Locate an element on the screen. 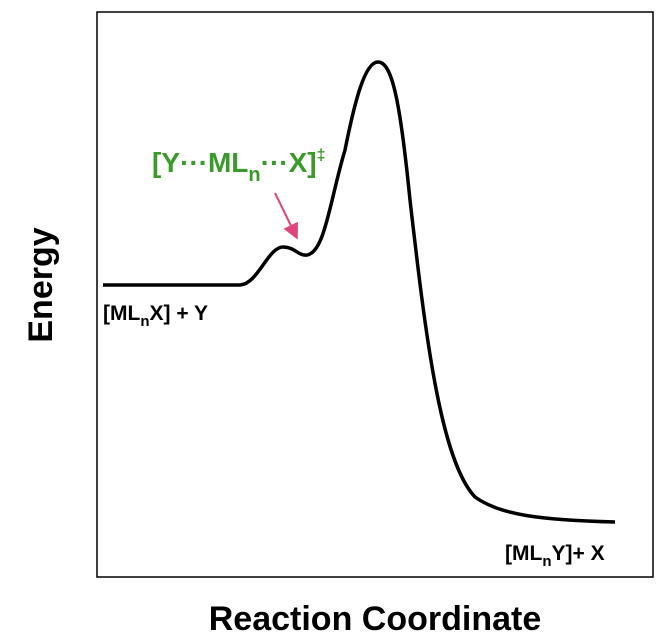  label-tail: Y]+ X is located at coordinates (578, 553).